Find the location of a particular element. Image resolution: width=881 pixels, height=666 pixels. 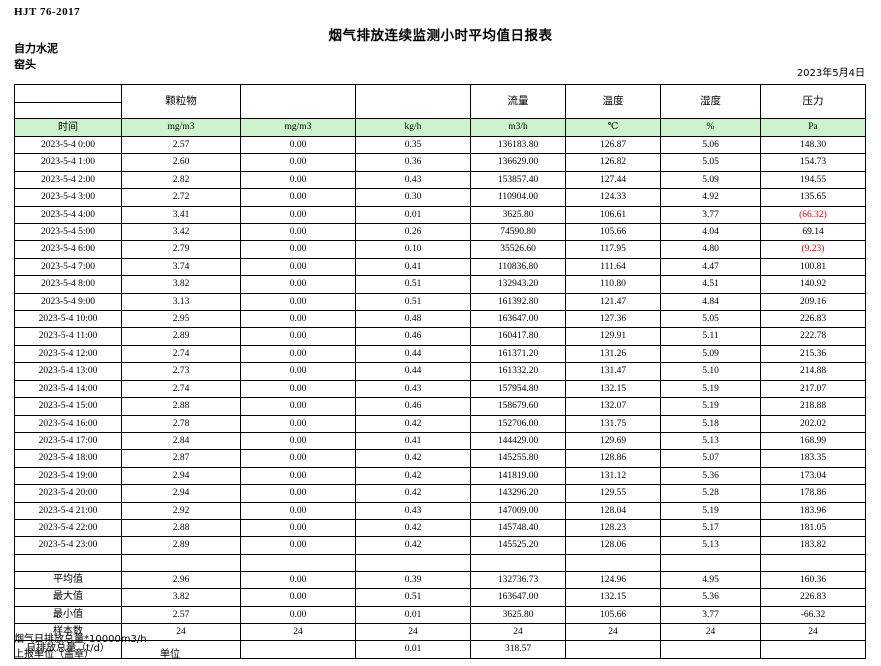

data-cell: 5.09 is located at coordinates (710, 354).